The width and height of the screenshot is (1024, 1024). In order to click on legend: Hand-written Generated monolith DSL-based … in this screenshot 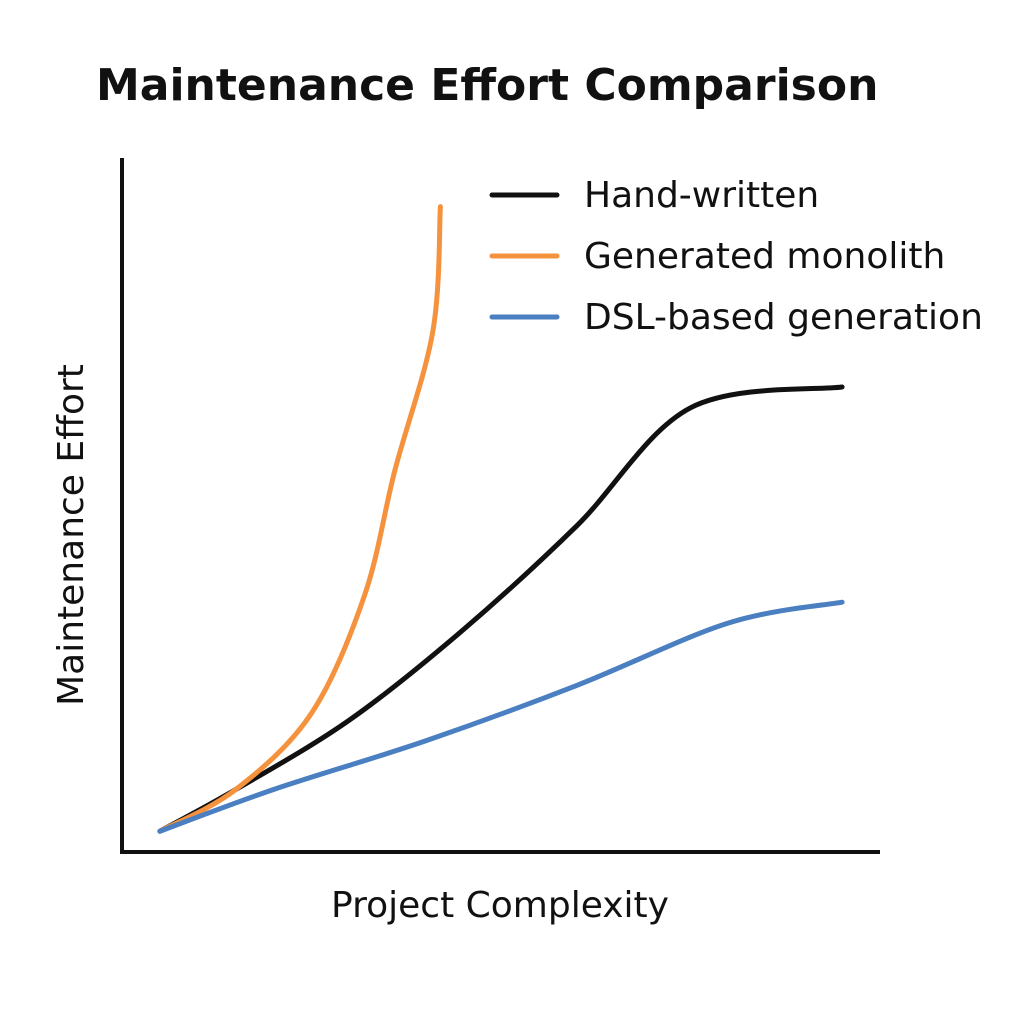, I will do `click(736, 256)`.